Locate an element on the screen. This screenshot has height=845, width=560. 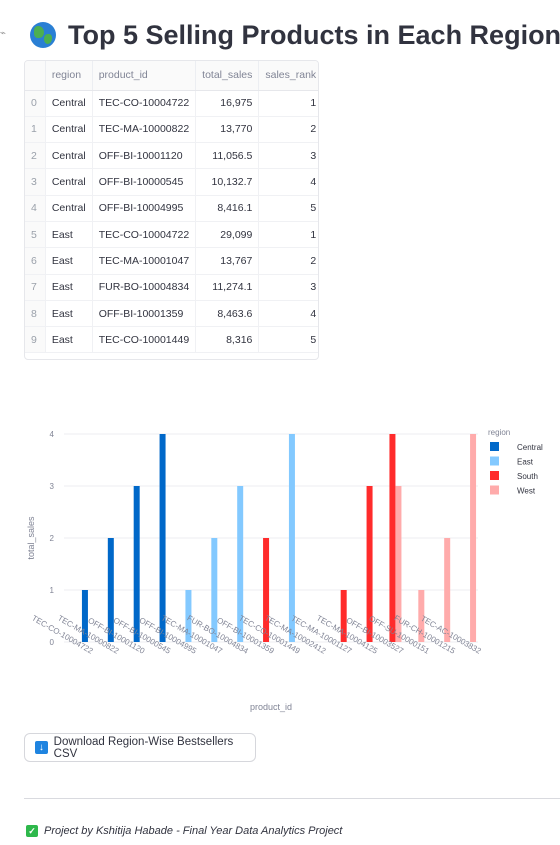
y-tick-label: 3 is located at coordinates (52, 486).